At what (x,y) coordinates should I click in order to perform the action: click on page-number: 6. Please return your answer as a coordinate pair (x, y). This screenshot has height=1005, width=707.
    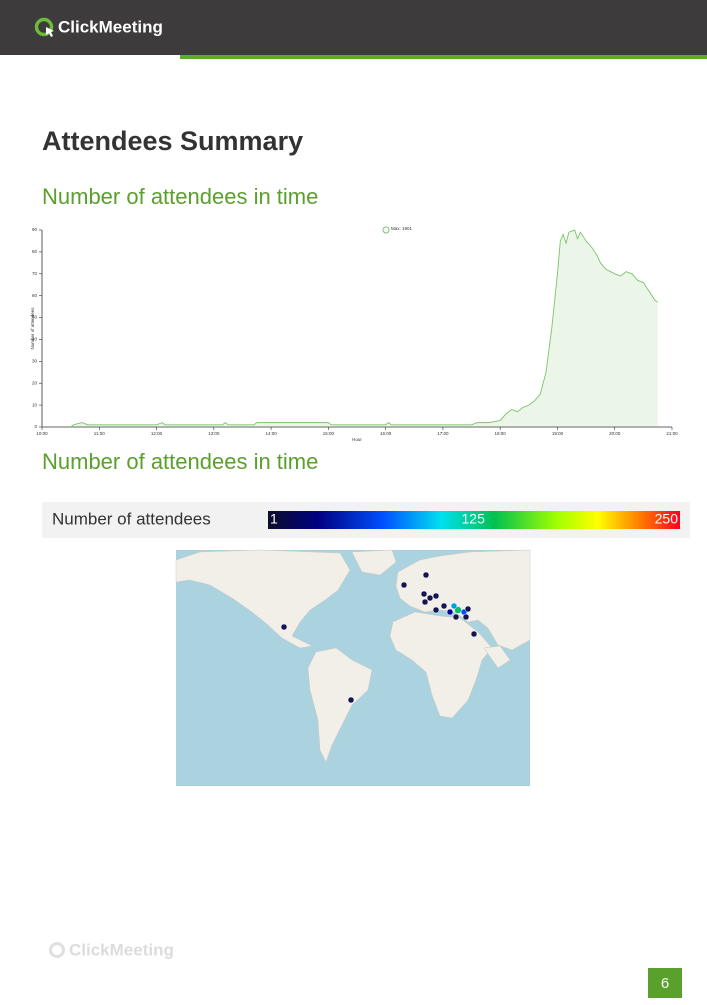
    Looking at the image, I should click on (665, 983).